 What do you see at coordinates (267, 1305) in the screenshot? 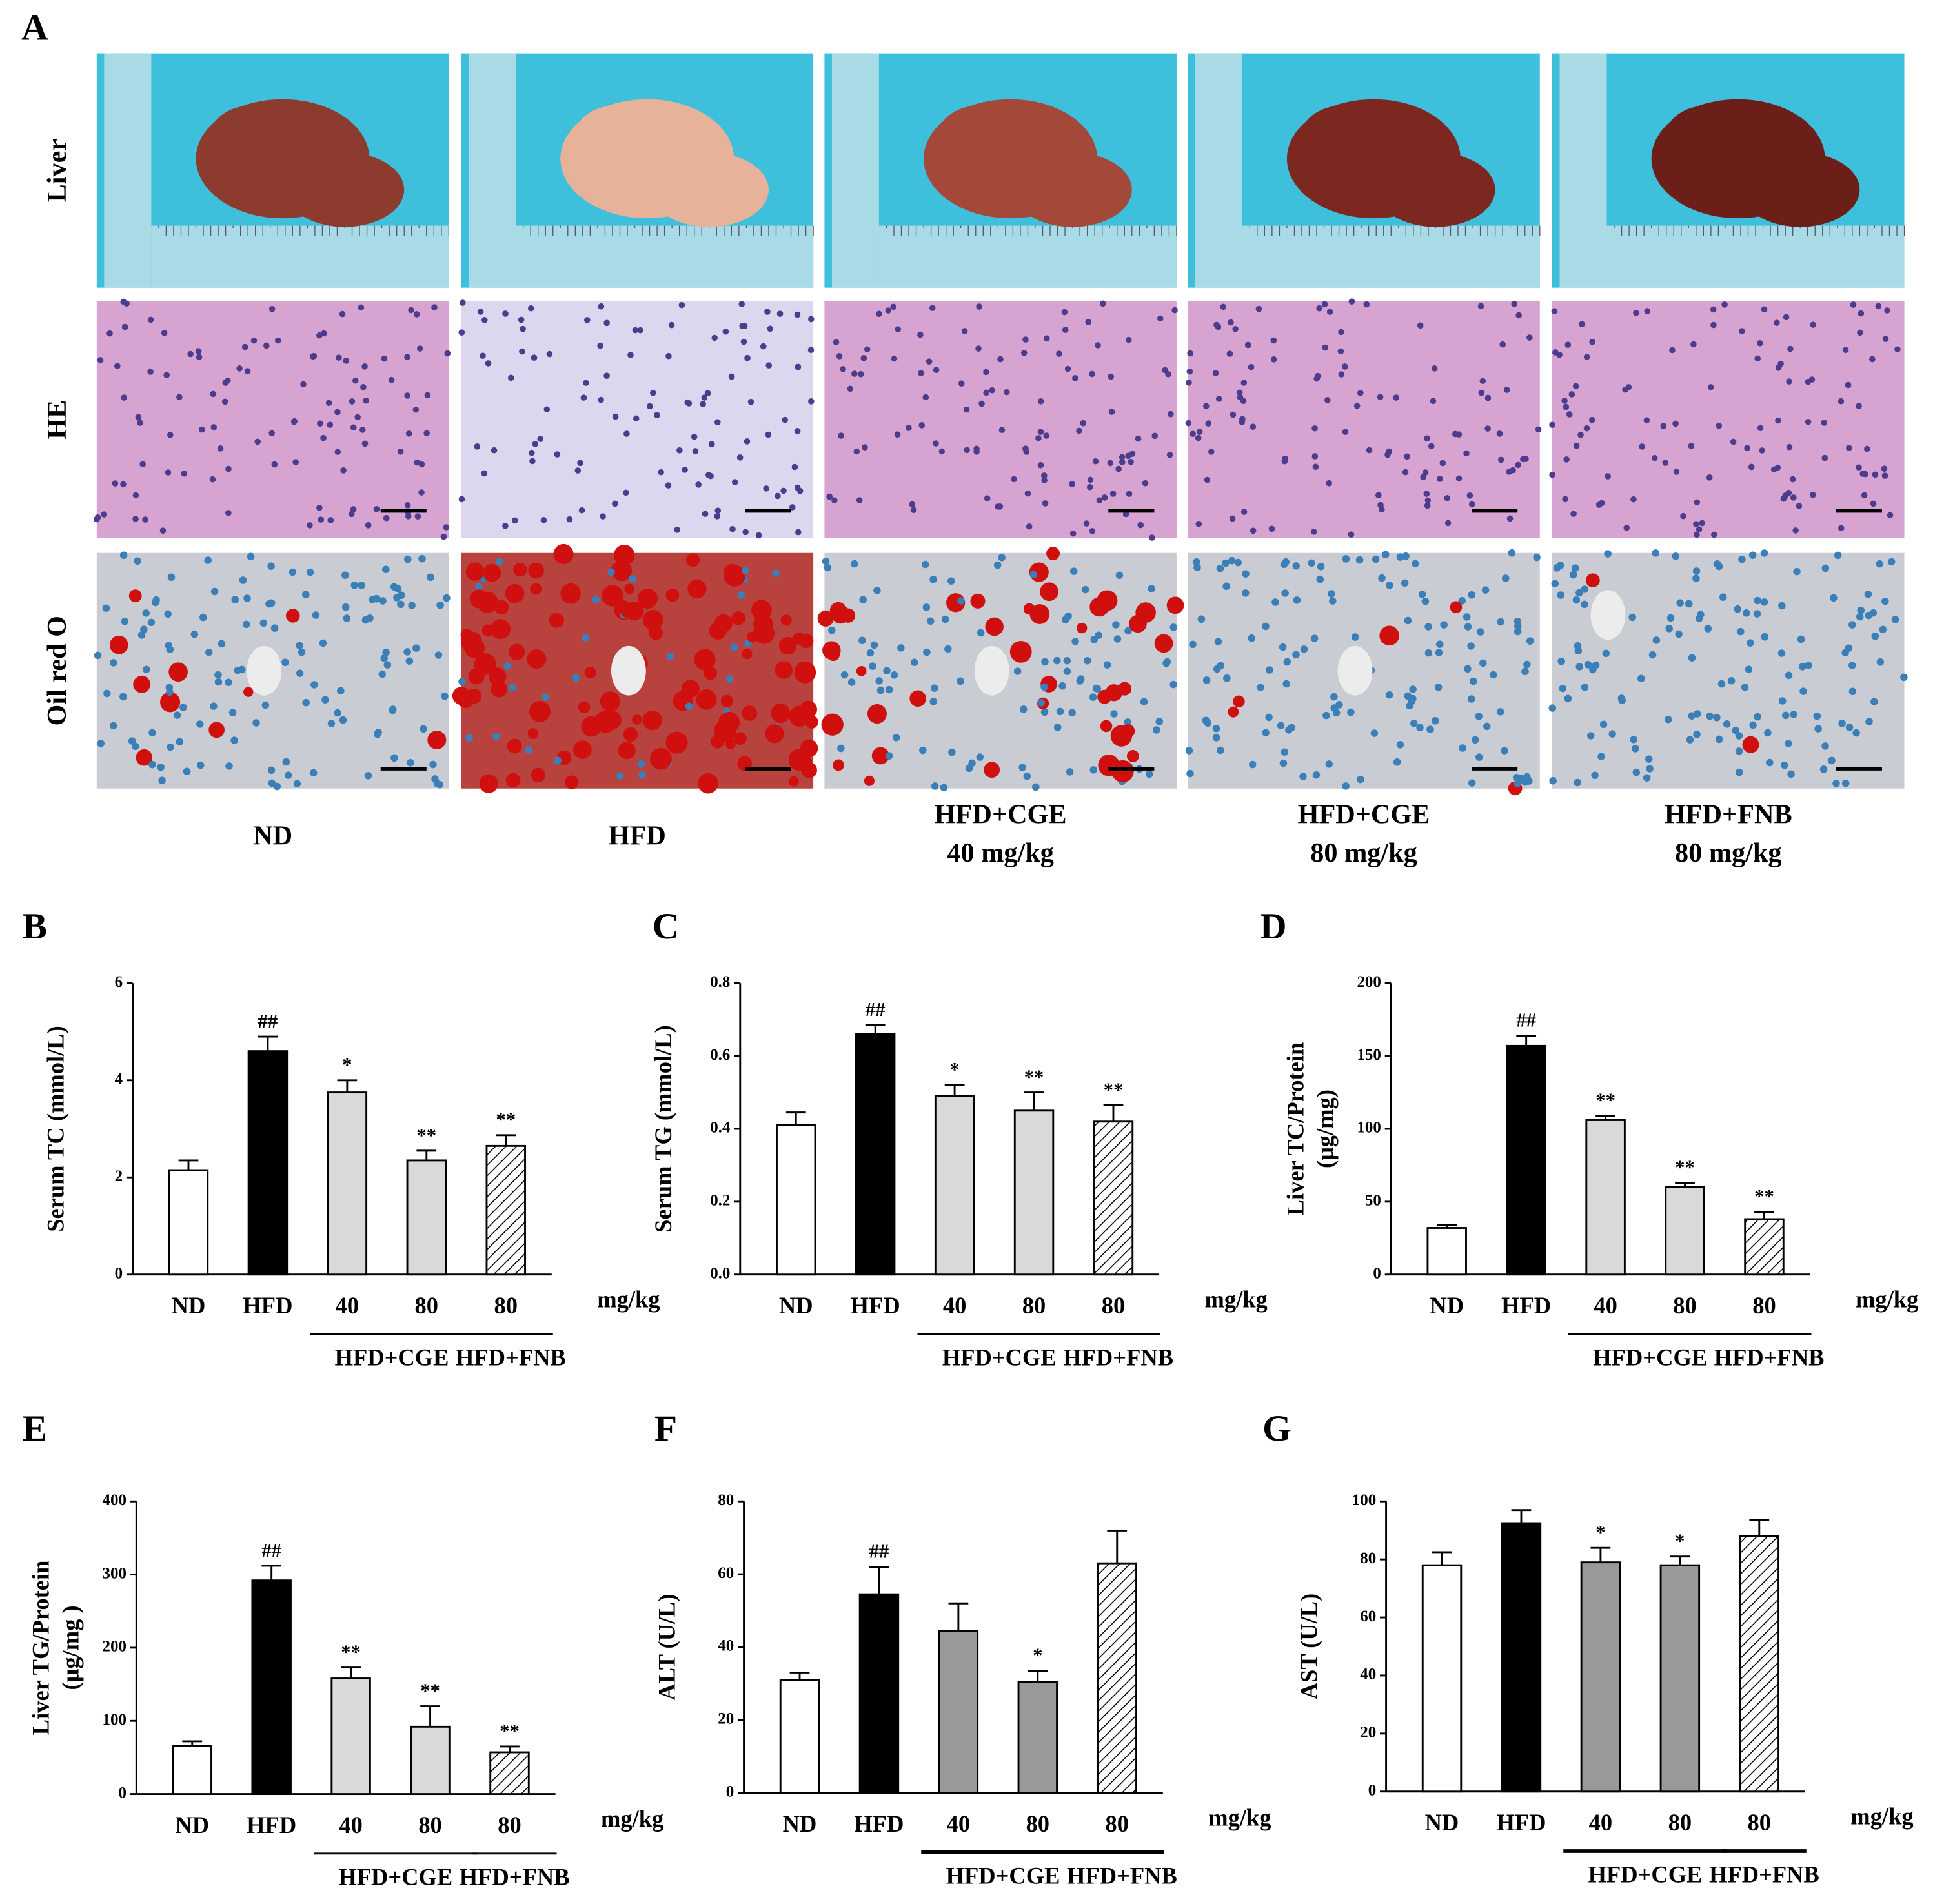
I see `x-tick-label: HFD` at bounding box center [267, 1305].